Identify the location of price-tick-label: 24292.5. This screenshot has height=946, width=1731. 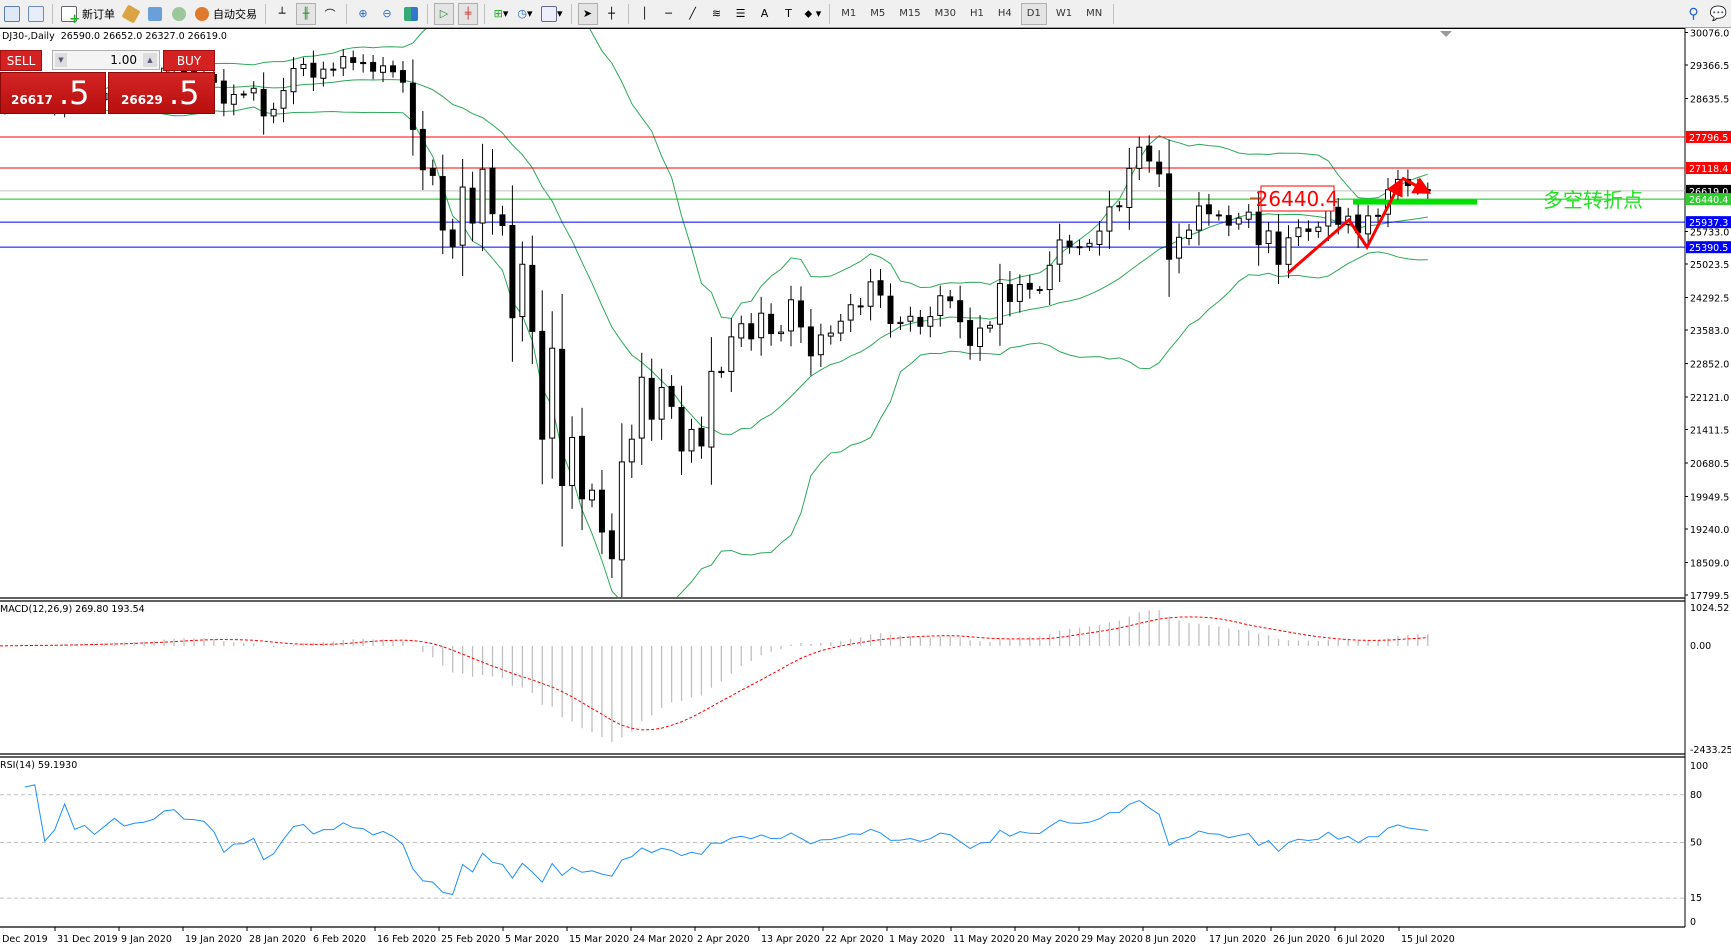
(1709, 298).